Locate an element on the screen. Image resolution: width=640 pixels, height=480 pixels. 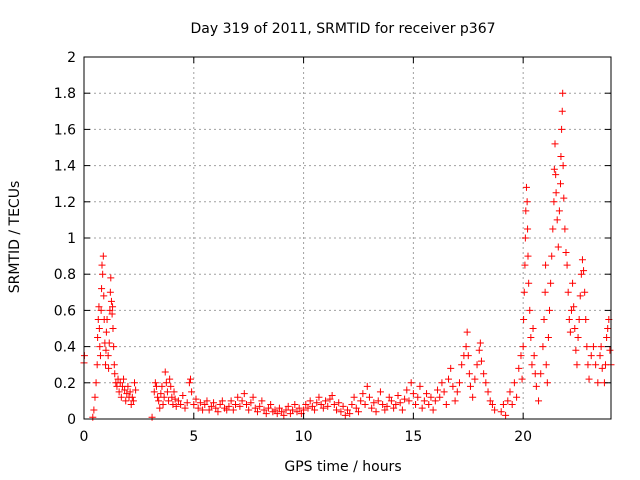
y-tick-label: 0 is located at coordinates (71, 420).